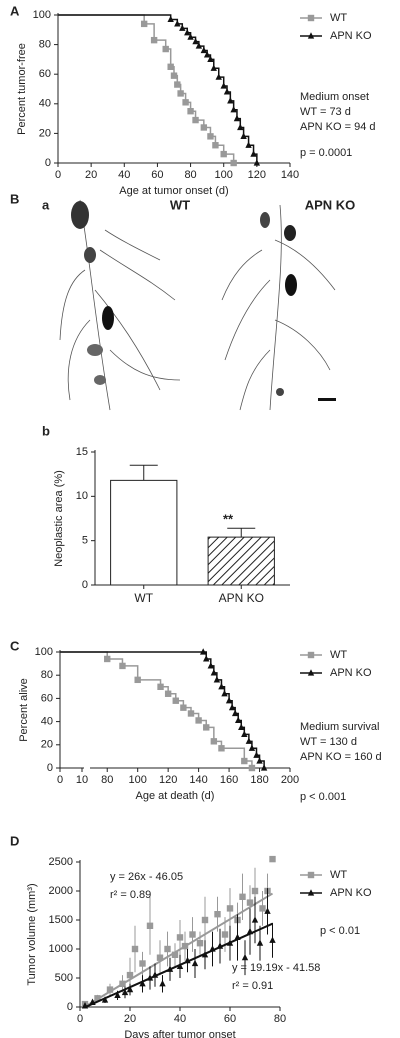 The height and width of the screenshot is (1038, 400). What do you see at coordinates (339, 727) in the screenshot?
I see `annotation: Medium survival` at bounding box center [339, 727].